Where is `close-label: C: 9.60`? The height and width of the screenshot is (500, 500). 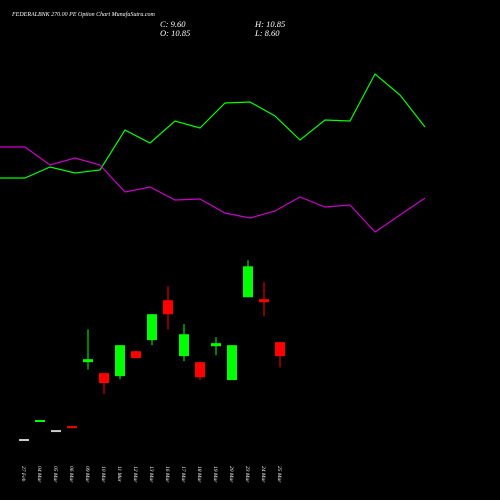 close-label: C: 9.60 is located at coordinates (173, 24).